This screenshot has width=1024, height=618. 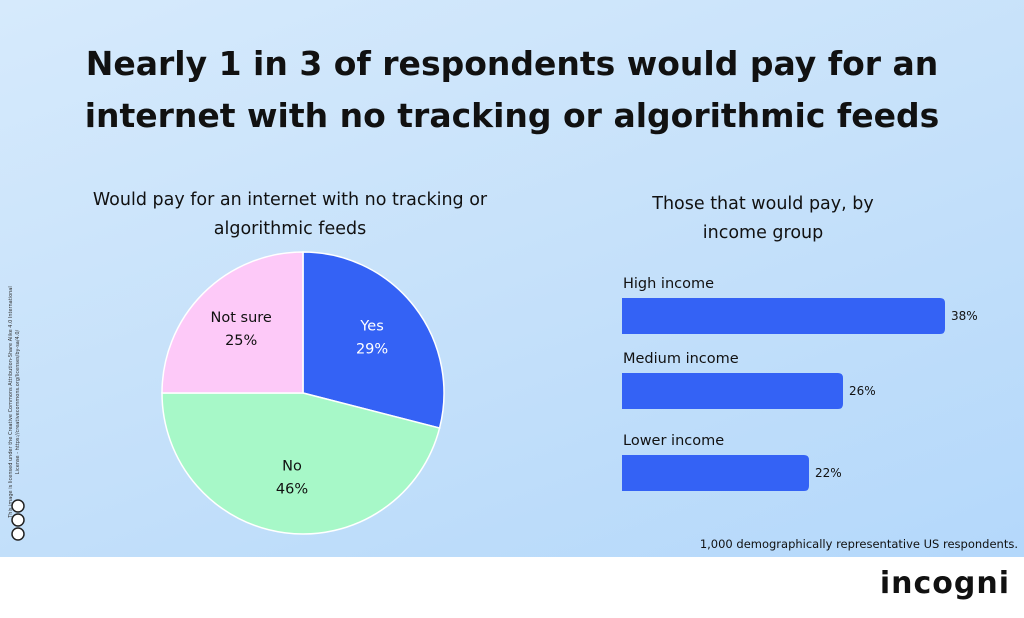 What do you see at coordinates (681, 359) in the screenshot?
I see `bar-category-label: Medium income` at bounding box center [681, 359].